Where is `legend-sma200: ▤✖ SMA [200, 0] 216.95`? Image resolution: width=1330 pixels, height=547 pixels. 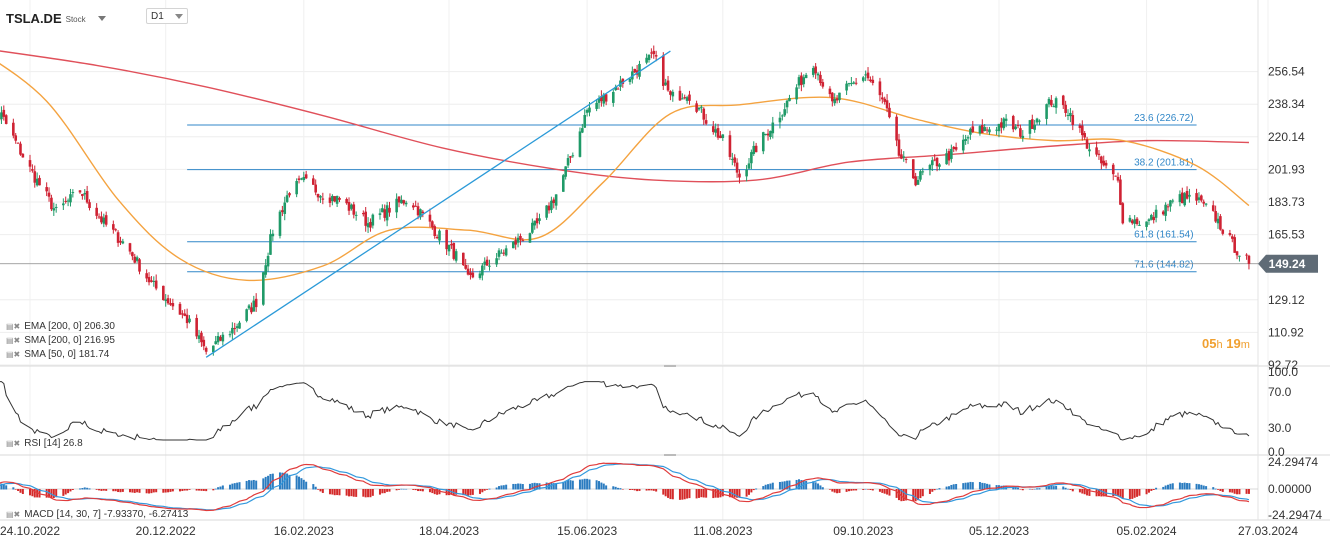 legend-sma200: ▤✖ SMA [200, 0] 216.95 is located at coordinates (60, 340).